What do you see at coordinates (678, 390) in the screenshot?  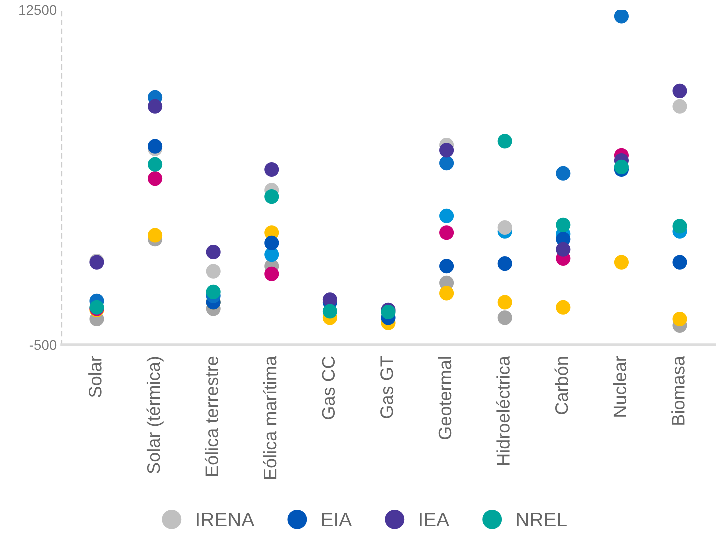 I see `x-tick-label: Biomasa` at bounding box center [678, 390].